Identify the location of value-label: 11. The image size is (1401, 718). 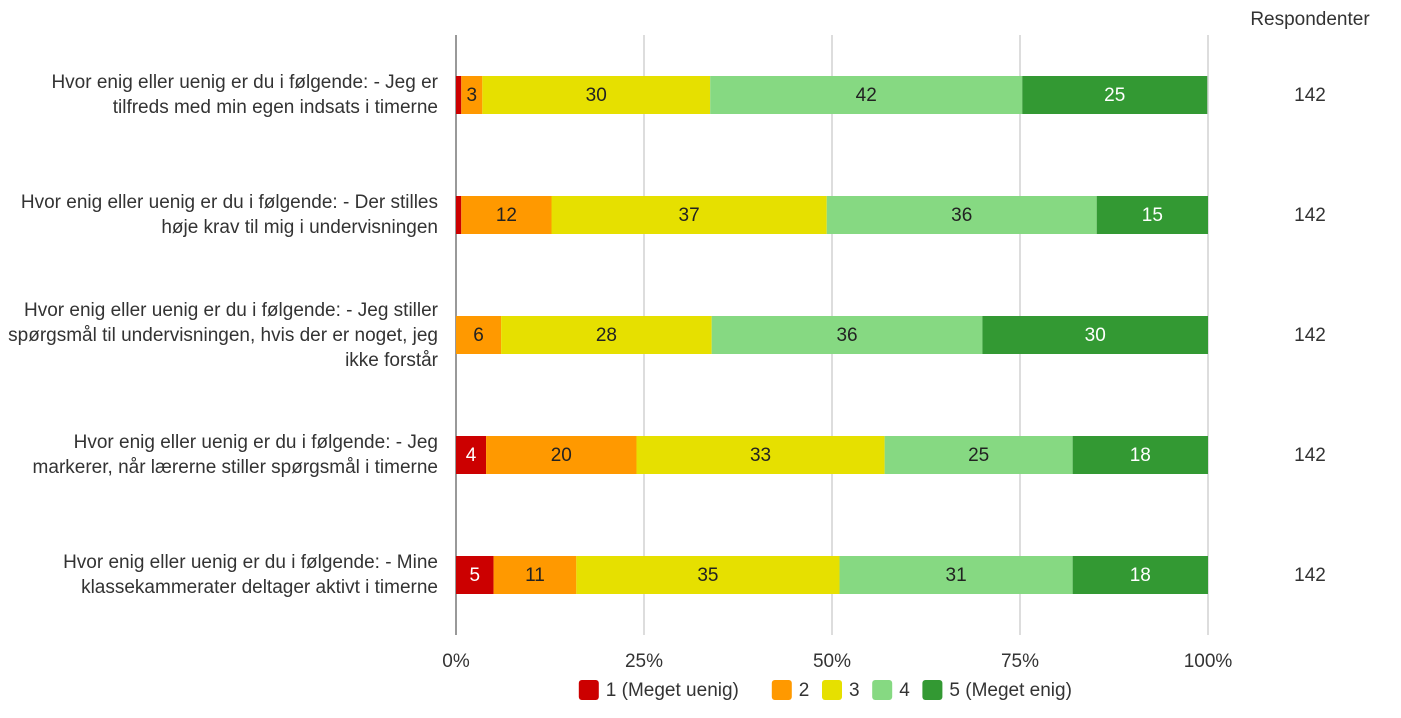
(535, 575).